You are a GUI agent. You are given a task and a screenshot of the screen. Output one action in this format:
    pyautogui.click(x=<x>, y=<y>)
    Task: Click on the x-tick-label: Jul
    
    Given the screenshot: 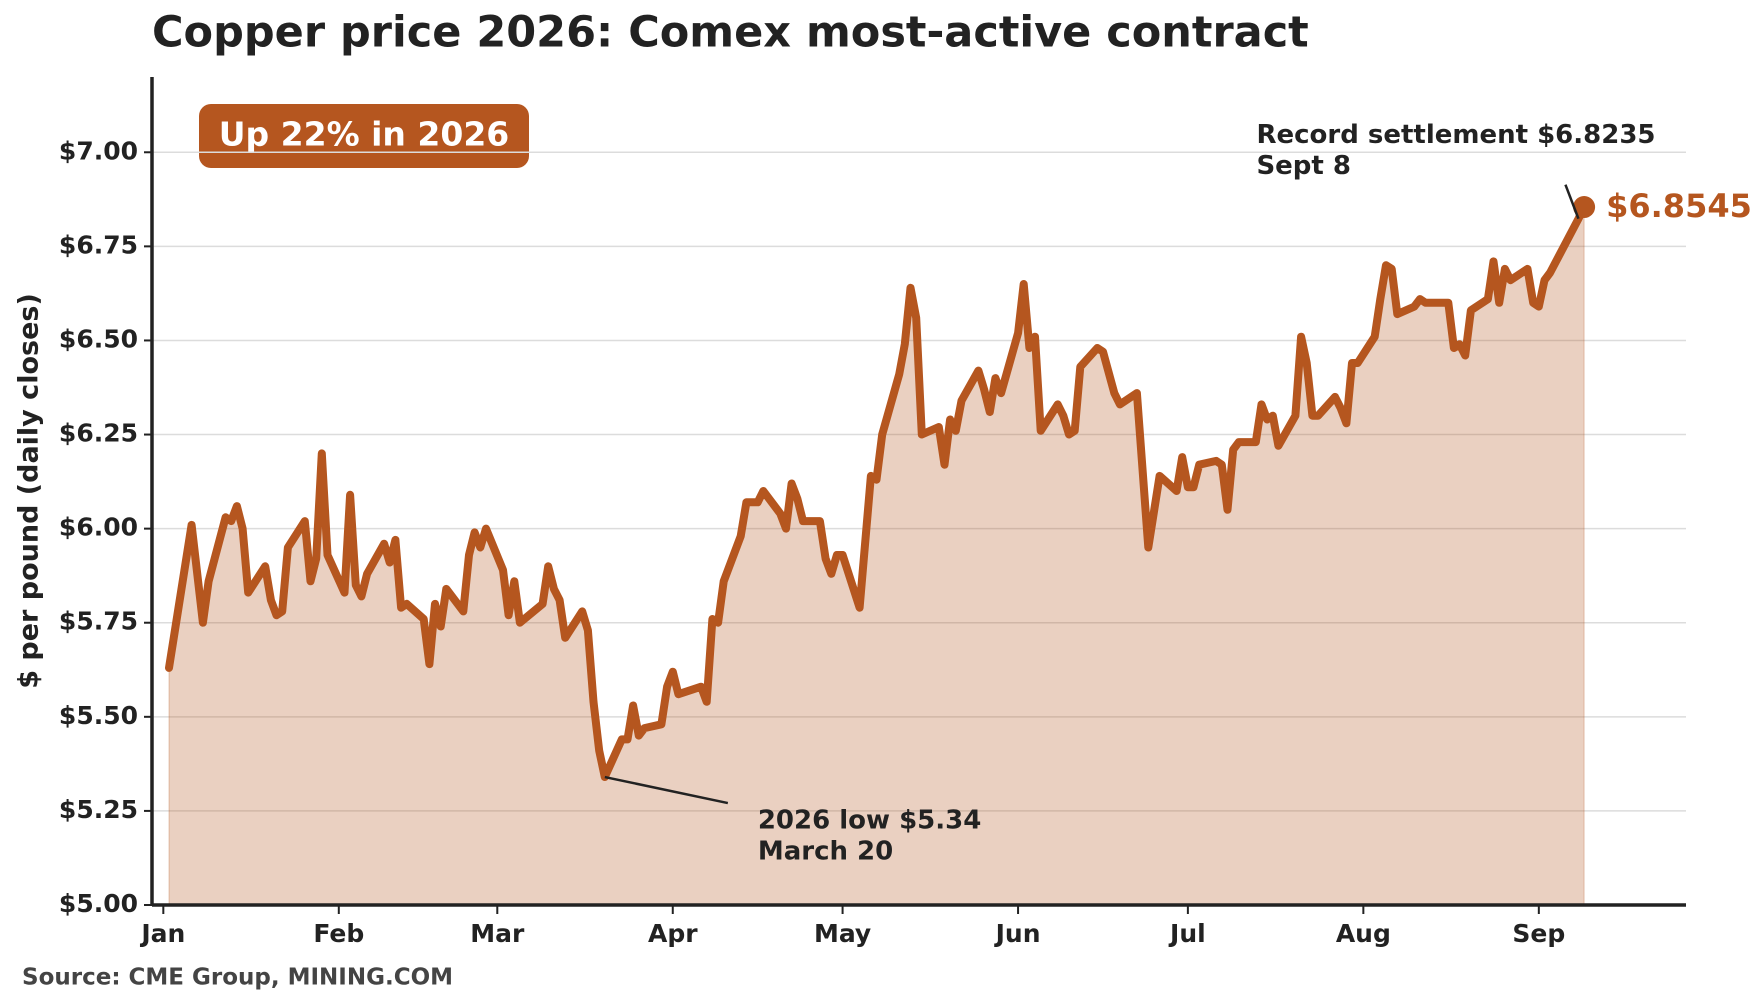 What is the action you would take?
    pyautogui.click(x=1187, y=933)
    